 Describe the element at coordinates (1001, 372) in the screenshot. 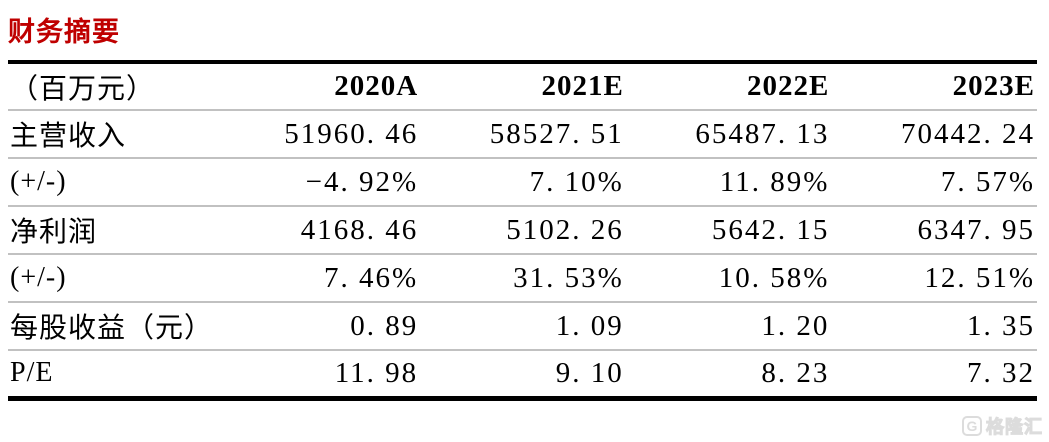

I see `cell-value: 7. 32` at that location.